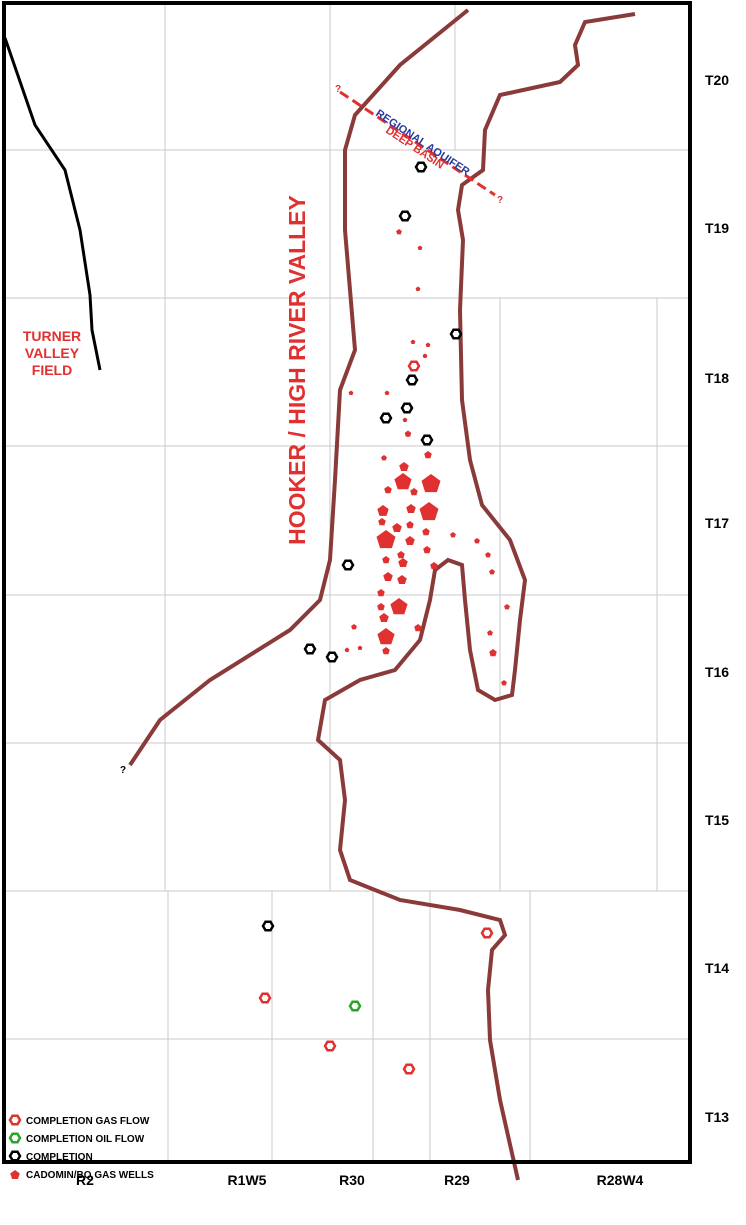  I want to click on legend-label: COMPLETION GAS FLOW, so click(88, 1121).